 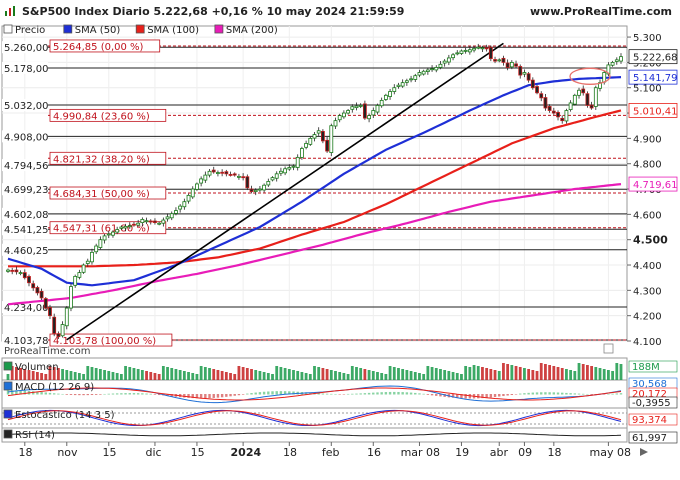 What do you see at coordinates (600, 11) in the screenshot?
I see `site-name: www.ProRealTime.com` at bounding box center [600, 11].